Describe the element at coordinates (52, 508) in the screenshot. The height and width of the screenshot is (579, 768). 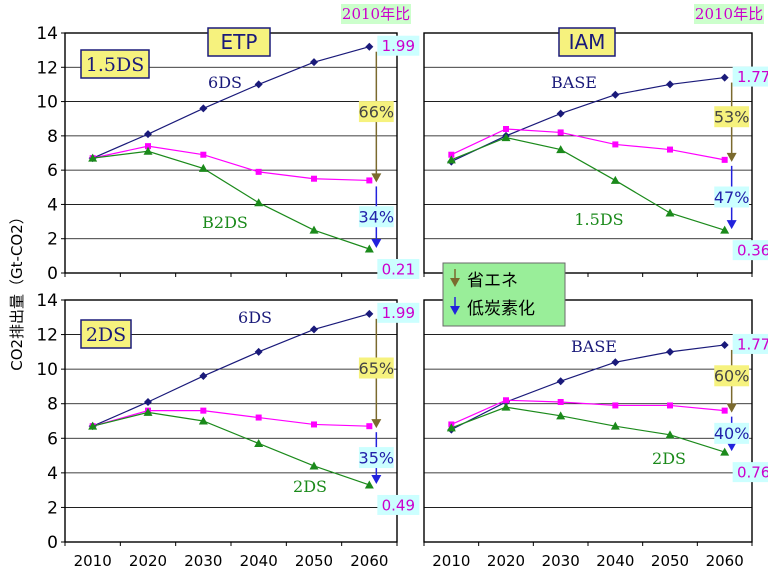
I see `panel-bottom-left-y-tick-label: 2` at that location.